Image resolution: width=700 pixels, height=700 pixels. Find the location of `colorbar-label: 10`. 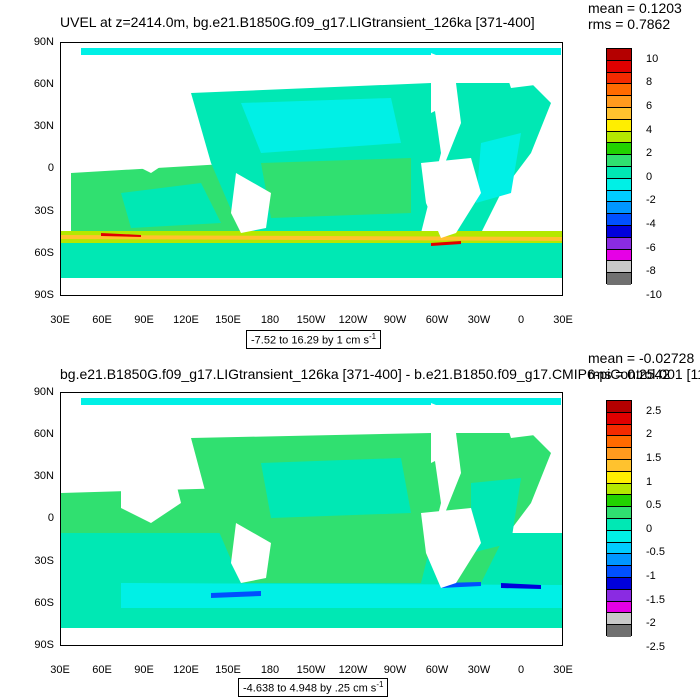

colorbar-label: 10 is located at coordinates (652, 58).